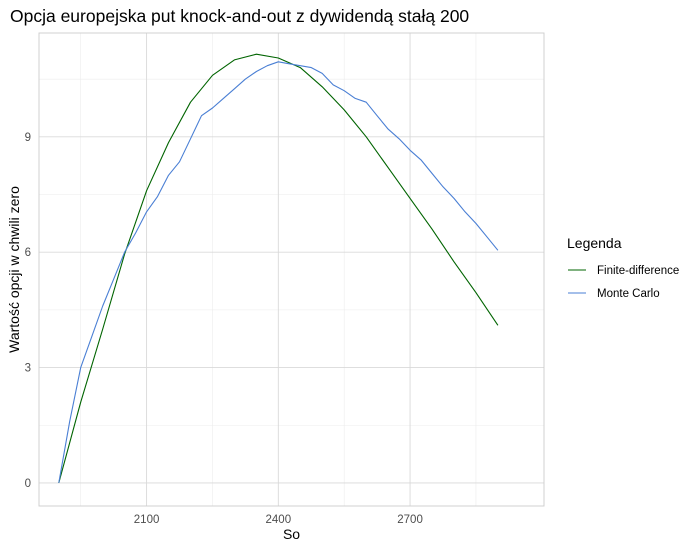 Image resolution: width=700 pixels, height=550 pixels. I want to click on x-tick-label: 2100, so click(147, 520).